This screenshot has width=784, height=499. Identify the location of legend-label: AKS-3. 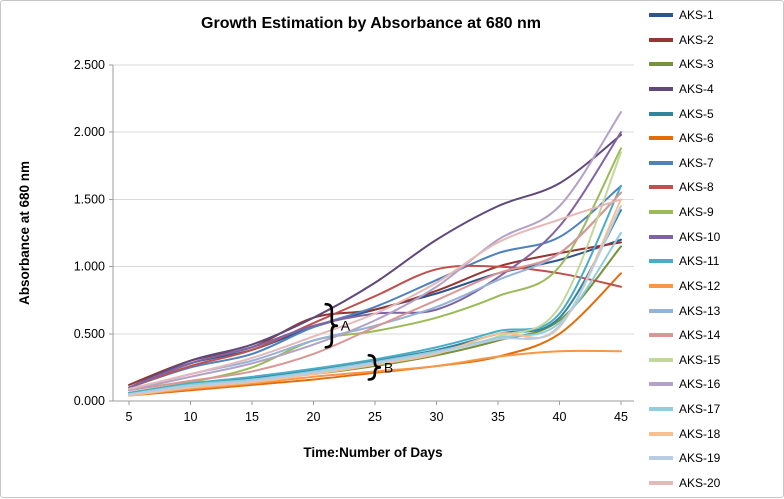
(696, 64).